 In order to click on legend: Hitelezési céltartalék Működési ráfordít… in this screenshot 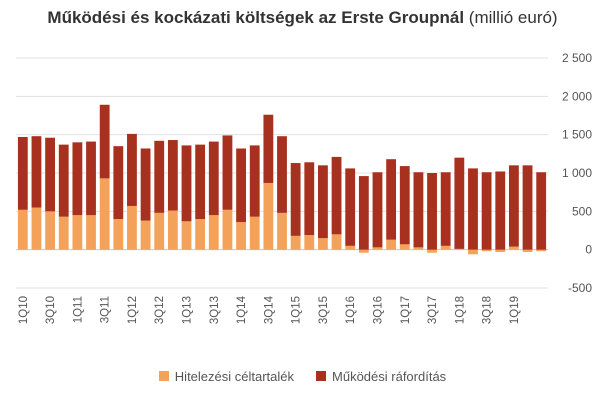, I will do `click(302, 376)`.